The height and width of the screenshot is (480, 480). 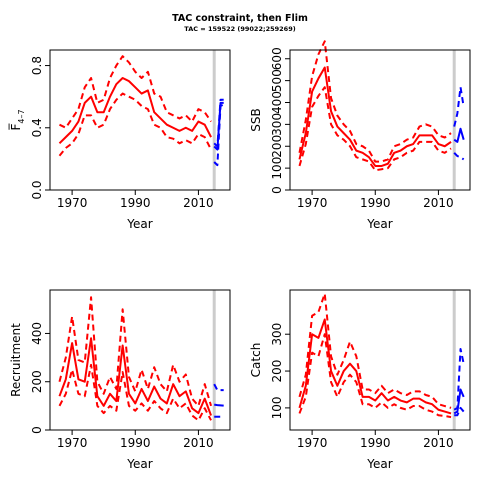 I want to click on y-axis-label: F̅4–7, so click(x=17, y=119).